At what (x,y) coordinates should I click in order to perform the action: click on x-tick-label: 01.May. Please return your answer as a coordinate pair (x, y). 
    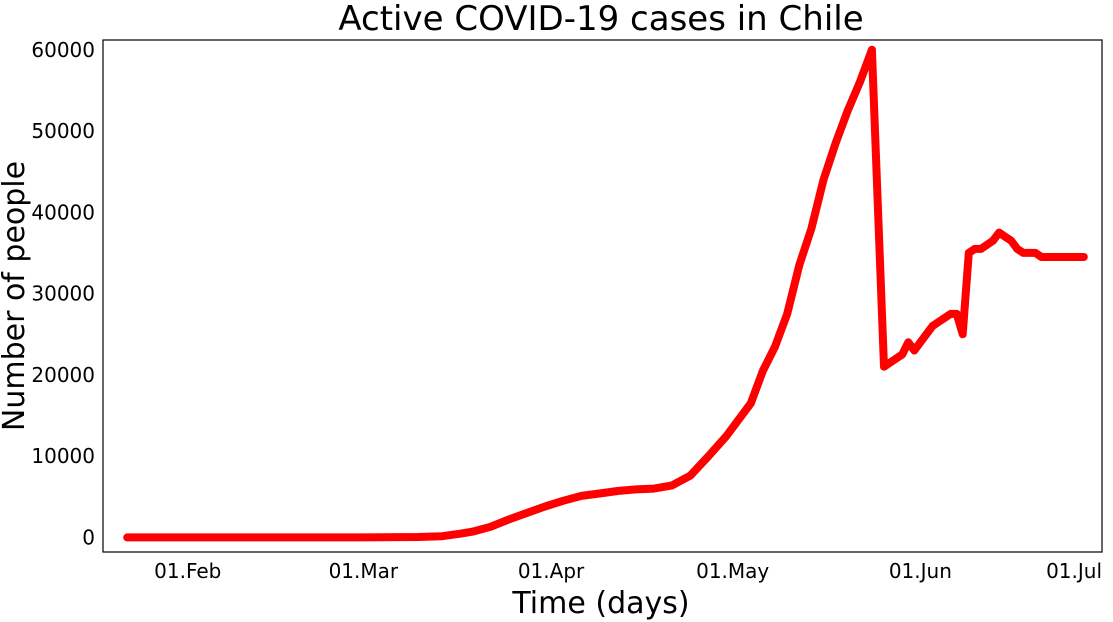
    Looking at the image, I should click on (732, 571).